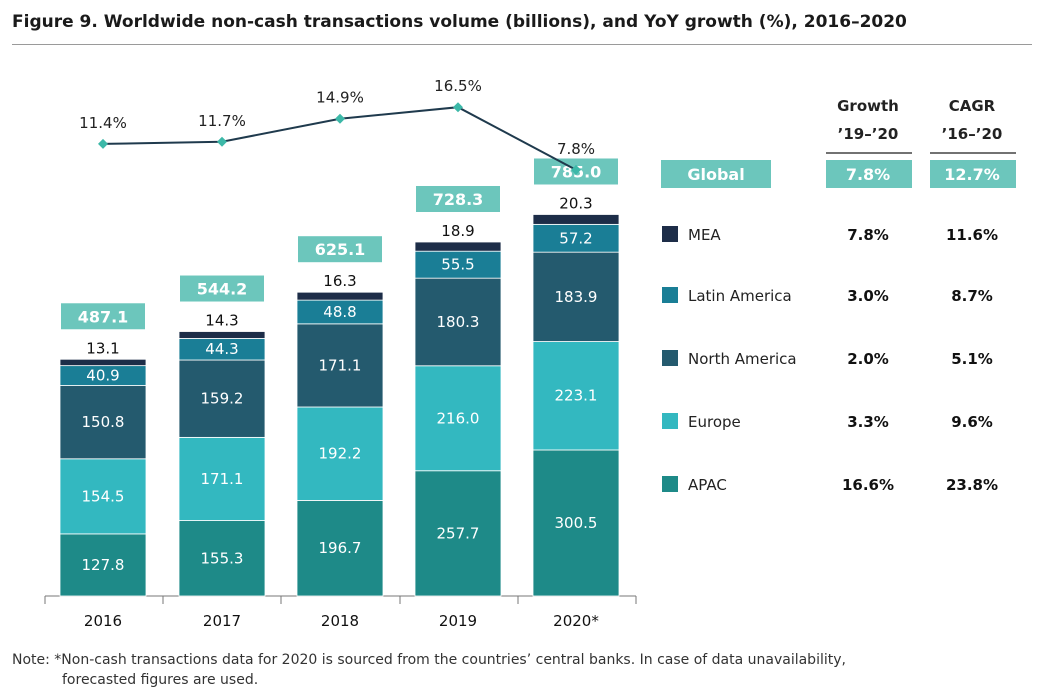  Describe the element at coordinates (103, 123) in the screenshot. I see `growth-label: 11.4%` at that location.